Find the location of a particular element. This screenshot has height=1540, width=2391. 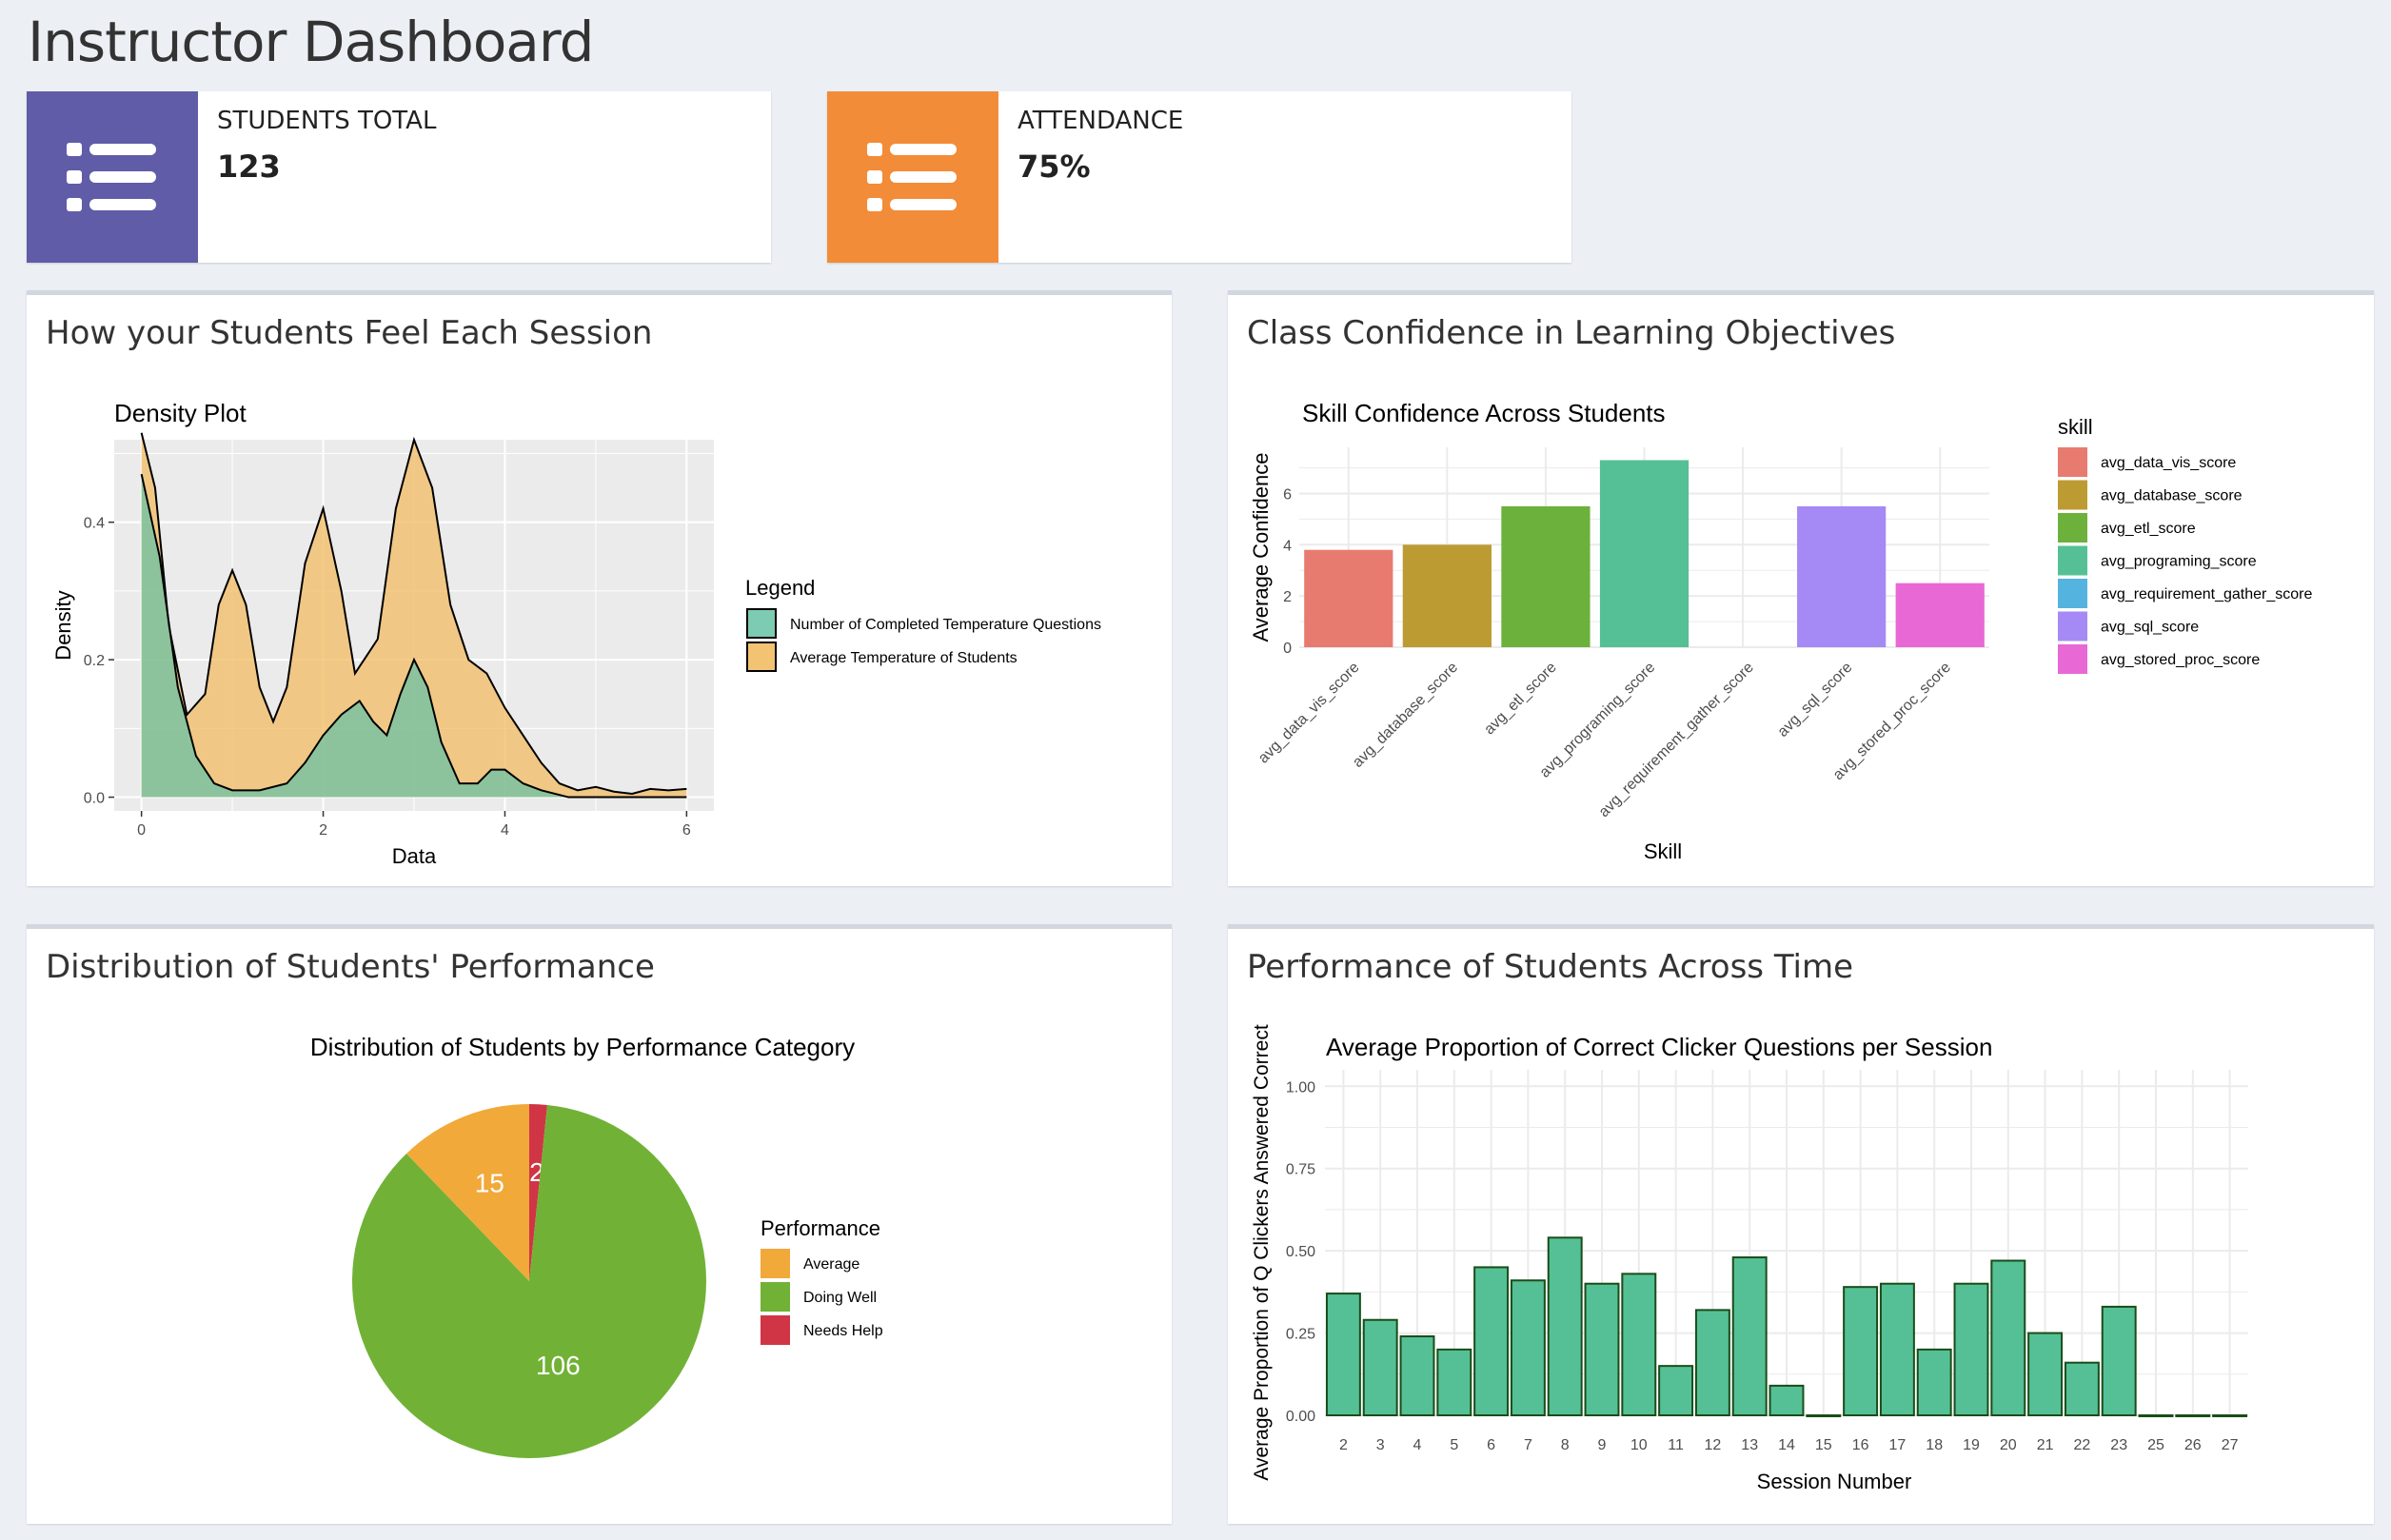

feel-panel-title: How your Students Feel Each Session is located at coordinates (349, 333).